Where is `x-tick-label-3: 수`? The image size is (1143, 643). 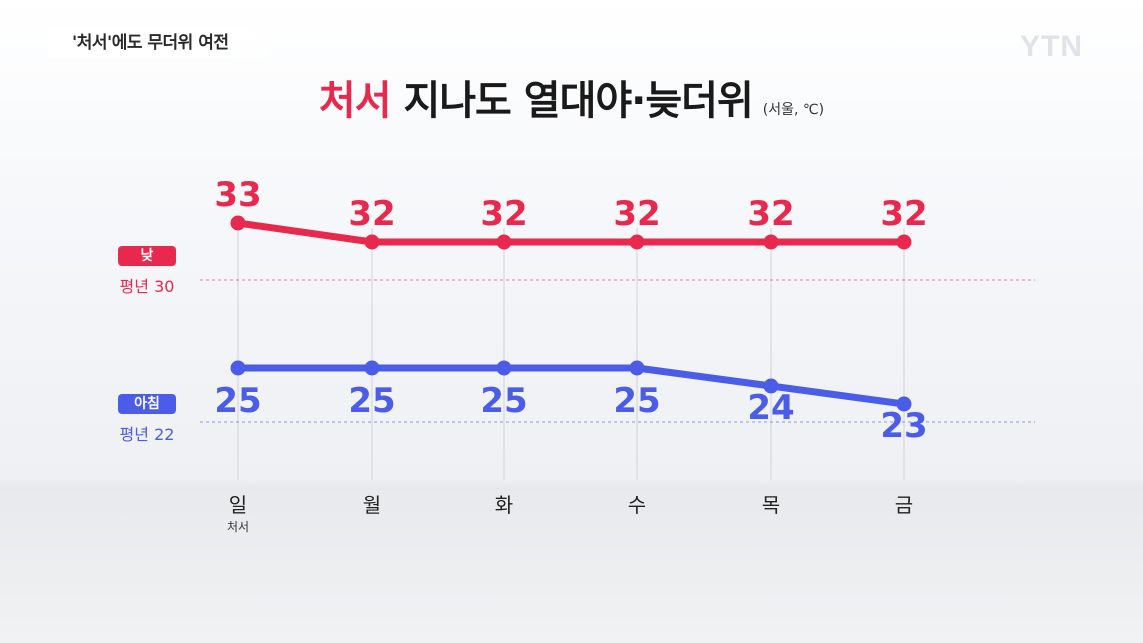 x-tick-label-3: 수 is located at coordinates (637, 505).